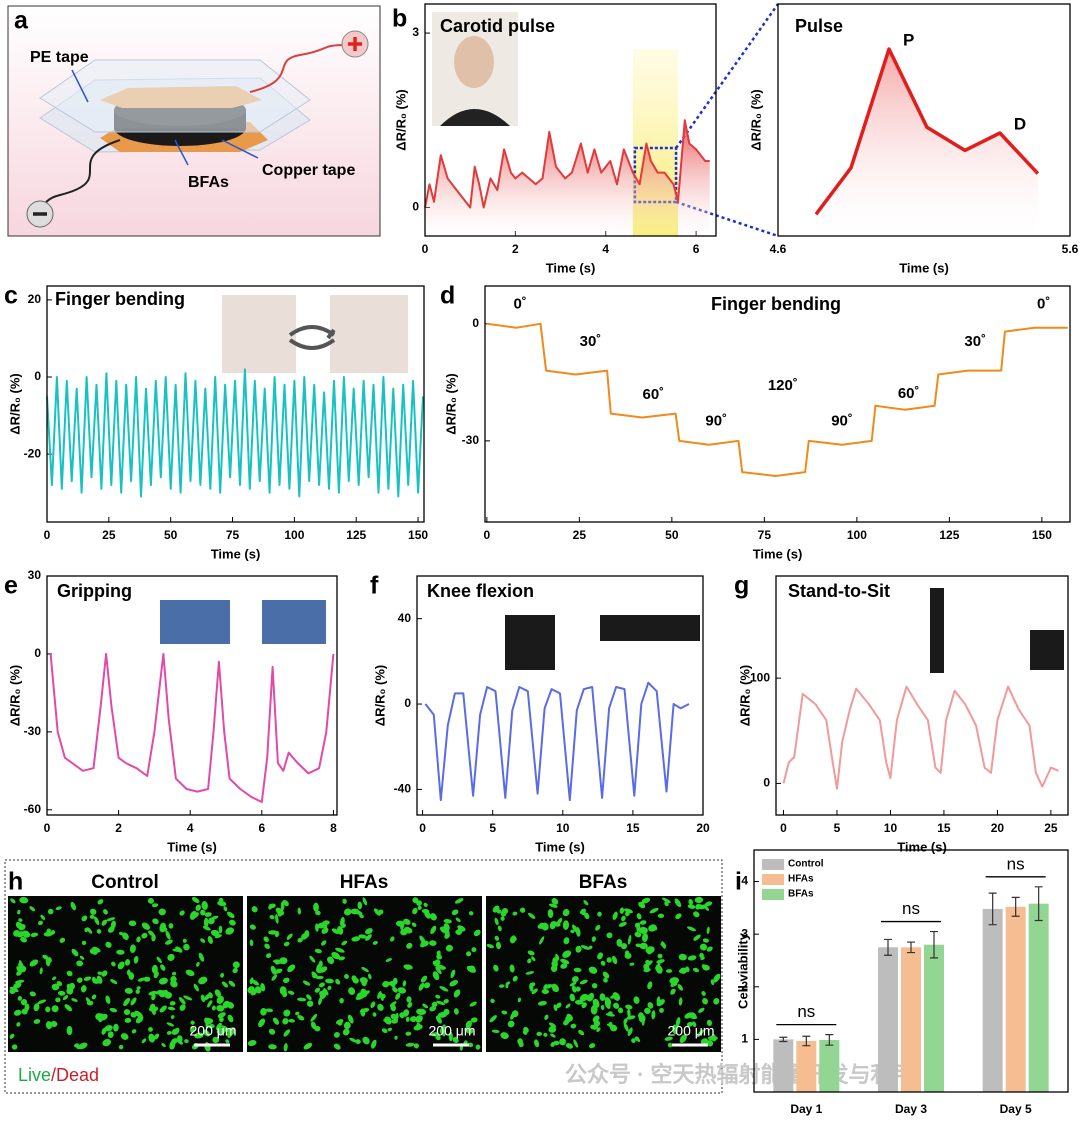 The image size is (1080, 1121). I want to click on angle-label: 30˚, so click(591, 341).